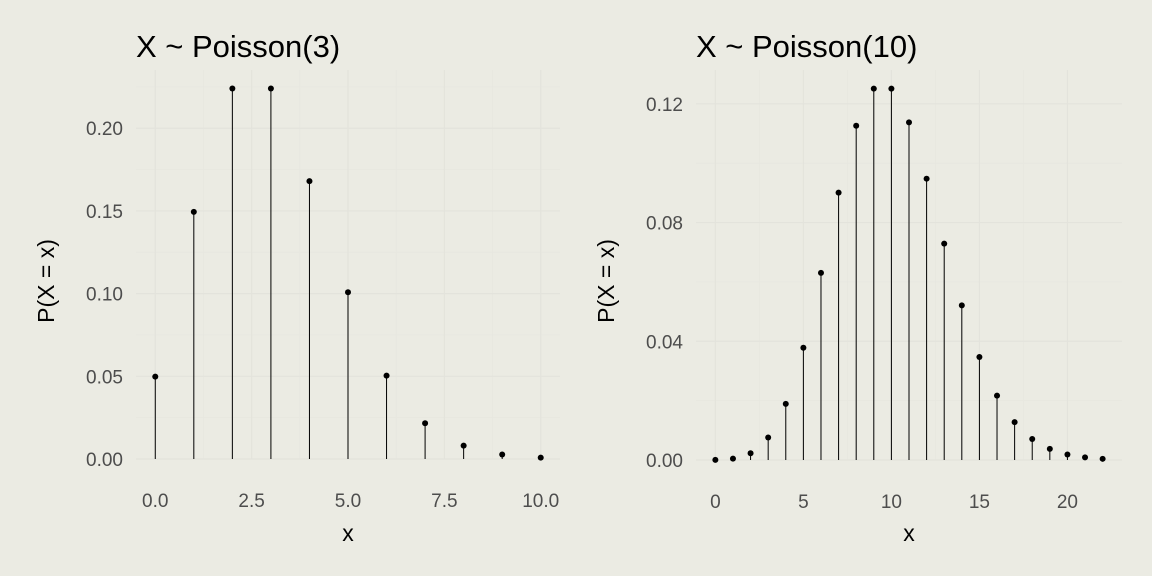  What do you see at coordinates (979, 502) in the screenshot?
I see `x-tick-label: 15` at bounding box center [979, 502].